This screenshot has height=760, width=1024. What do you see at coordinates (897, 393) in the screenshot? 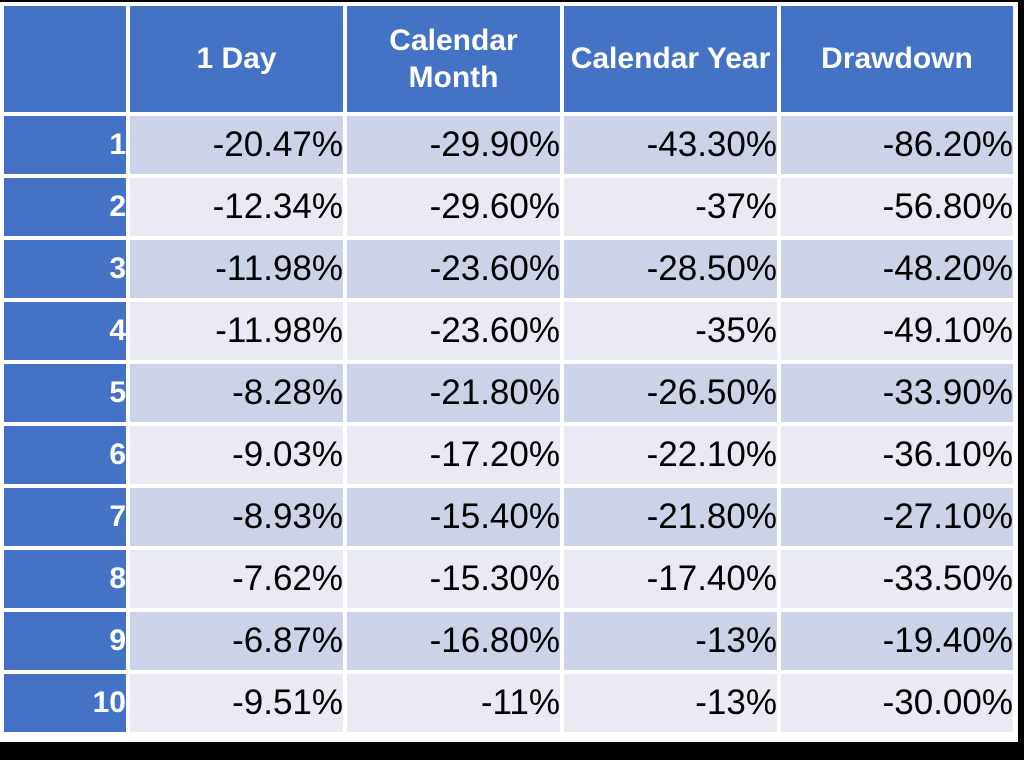
I see `cell-drawdown: -33.90%` at bounding box center [897, 393].